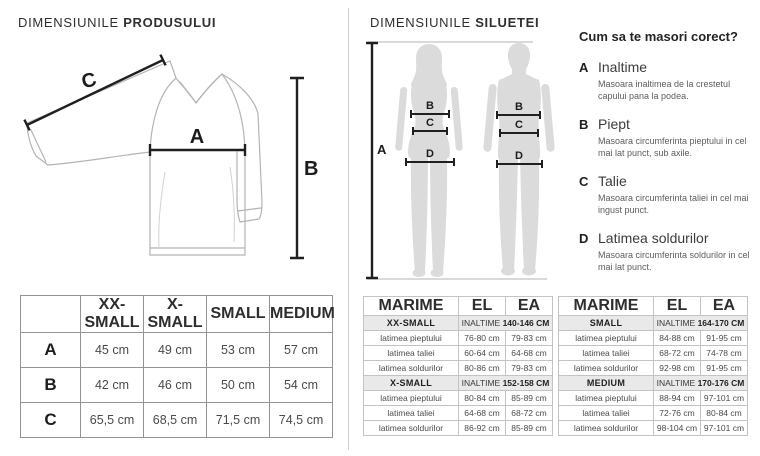 Image resolution: width=760 pixels, height=456 pixels. I want to click on shirt-outline, so click(144, 158).